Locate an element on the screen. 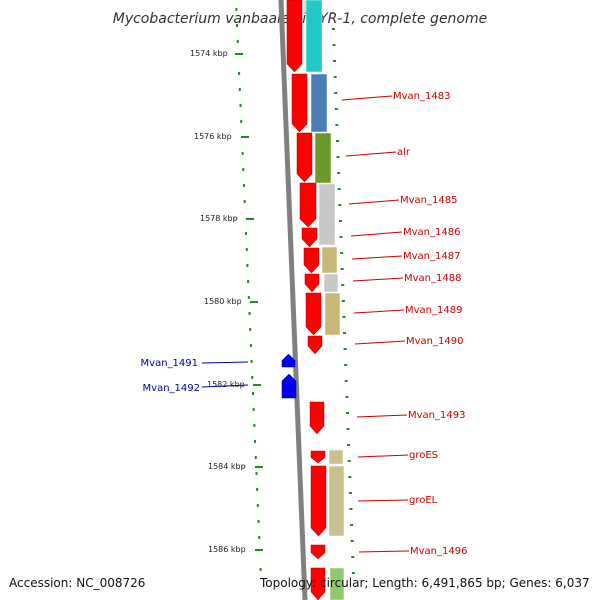 The width and height of the screenshot is (600, 600). gene-label: Mvan_1488 is located at coordinates (432, 278).